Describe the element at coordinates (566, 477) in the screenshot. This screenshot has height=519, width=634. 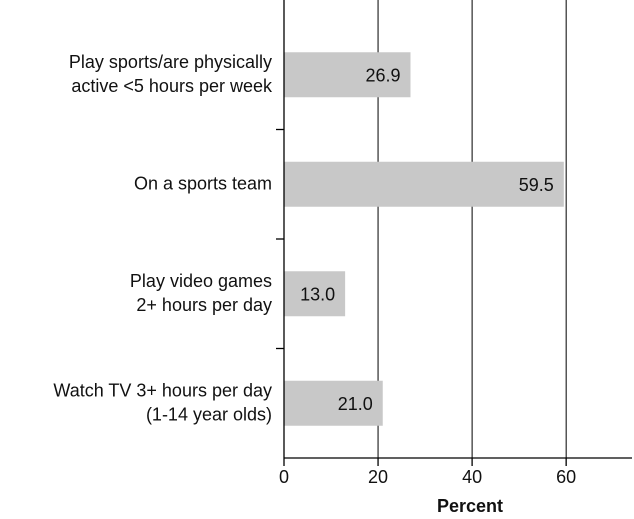
I see `x-tick-label: 60` at that location.